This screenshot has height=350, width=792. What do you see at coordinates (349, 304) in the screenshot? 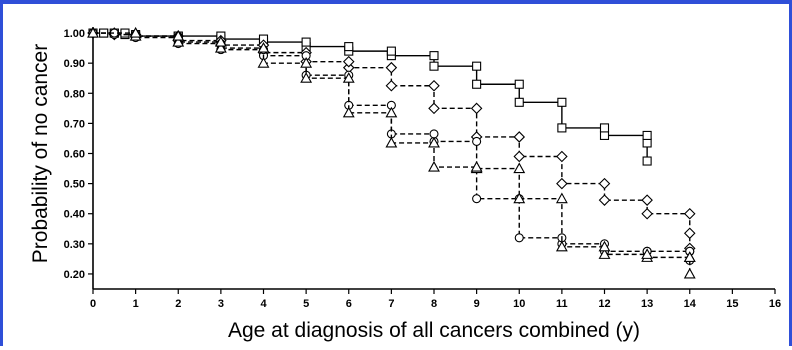
I see `x-tick-label: 6` at bounding box center [349, 304].